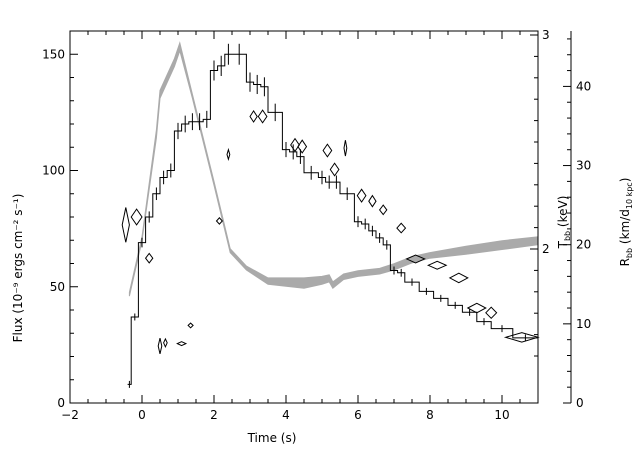 This screenshot has width=640, height=457. Describe the element at coordinates (580, 403) in the screenshot. I see `r-tick-label: 0` at that location.